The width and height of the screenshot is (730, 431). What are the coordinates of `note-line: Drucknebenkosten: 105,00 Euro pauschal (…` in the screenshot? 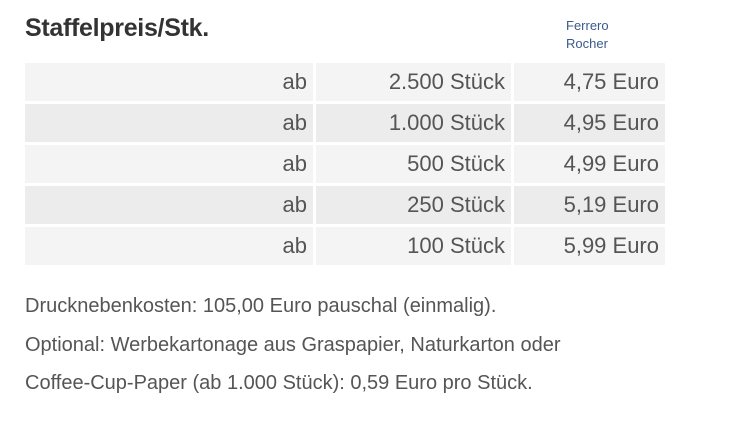 It's located at (261, 306).